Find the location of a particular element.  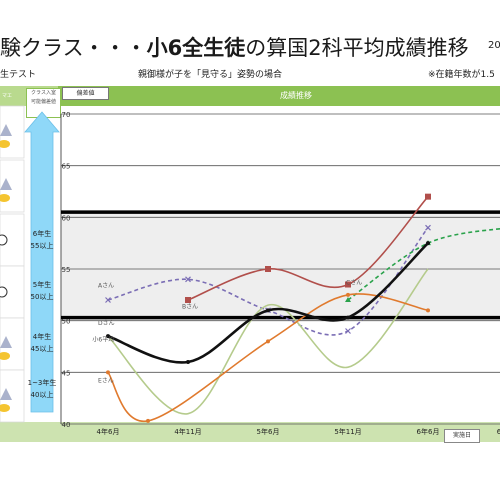

y-tick-label: 40 is located at coordinates (66, 425).